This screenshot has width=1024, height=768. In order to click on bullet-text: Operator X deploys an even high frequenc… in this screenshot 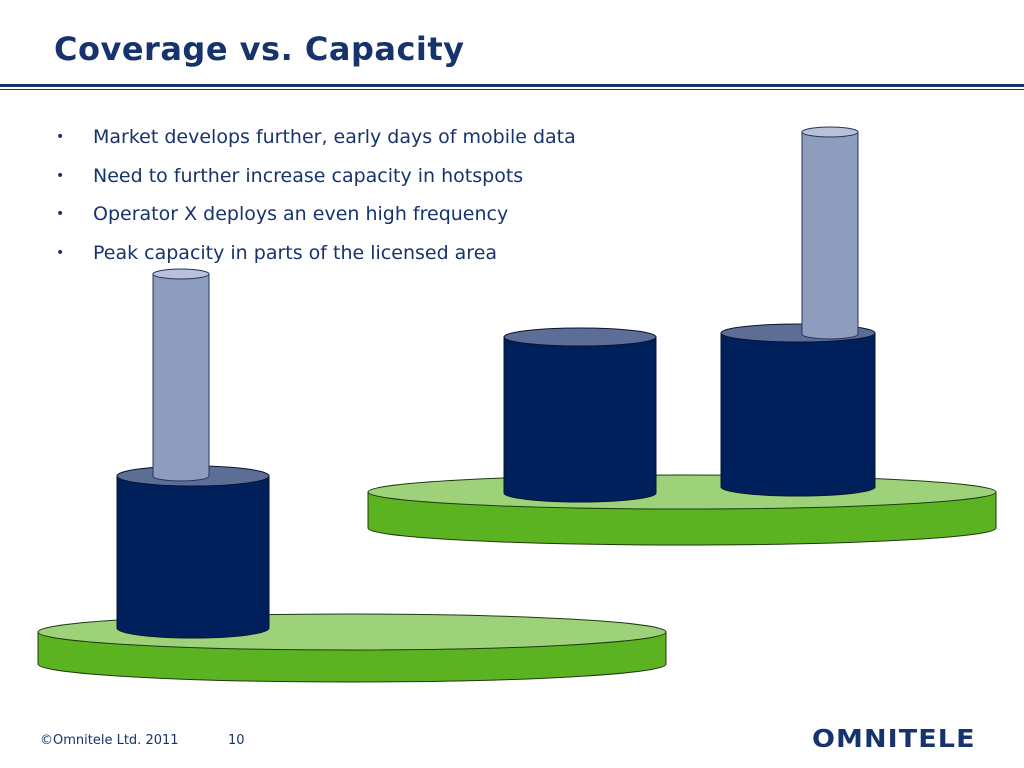, I will do `click(301, 214)`.